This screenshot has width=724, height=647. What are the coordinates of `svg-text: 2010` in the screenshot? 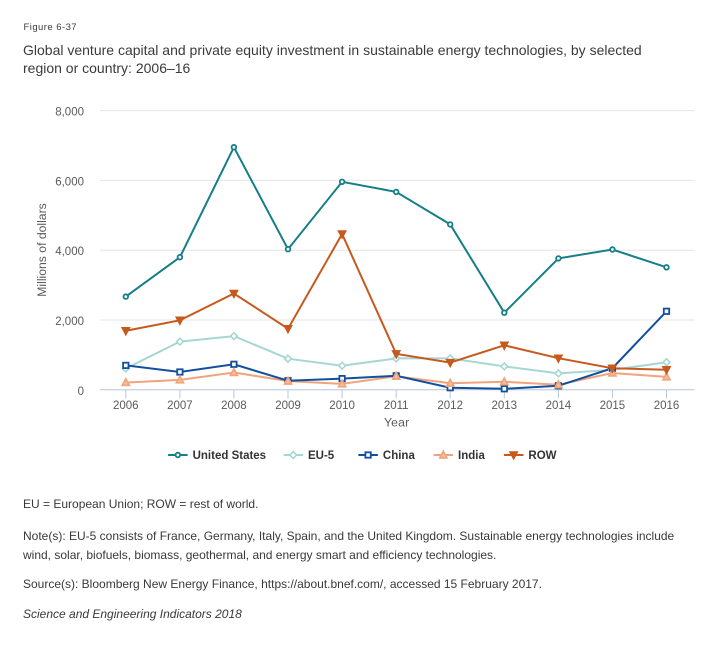 It's located at (342, 406).